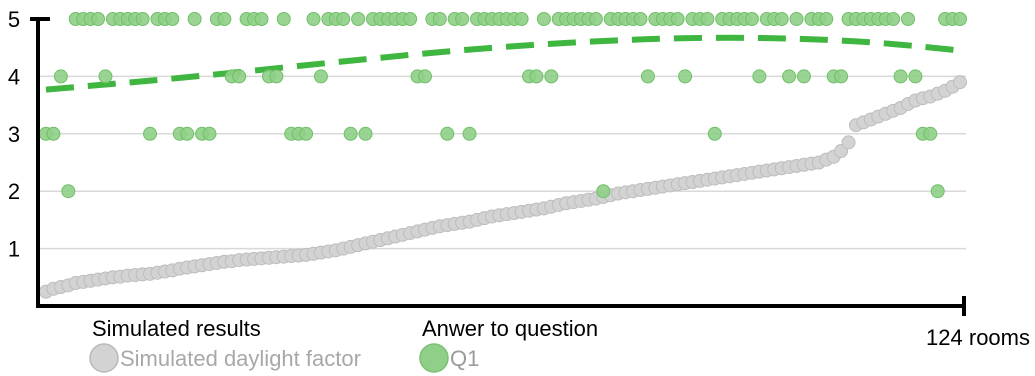 The height and width of the screenshot is (376, 1035). What do you see at coordinates (14, 249) in the screenshot?
I see `y-tick-label-1: 1` at bounding box center [14, 249].